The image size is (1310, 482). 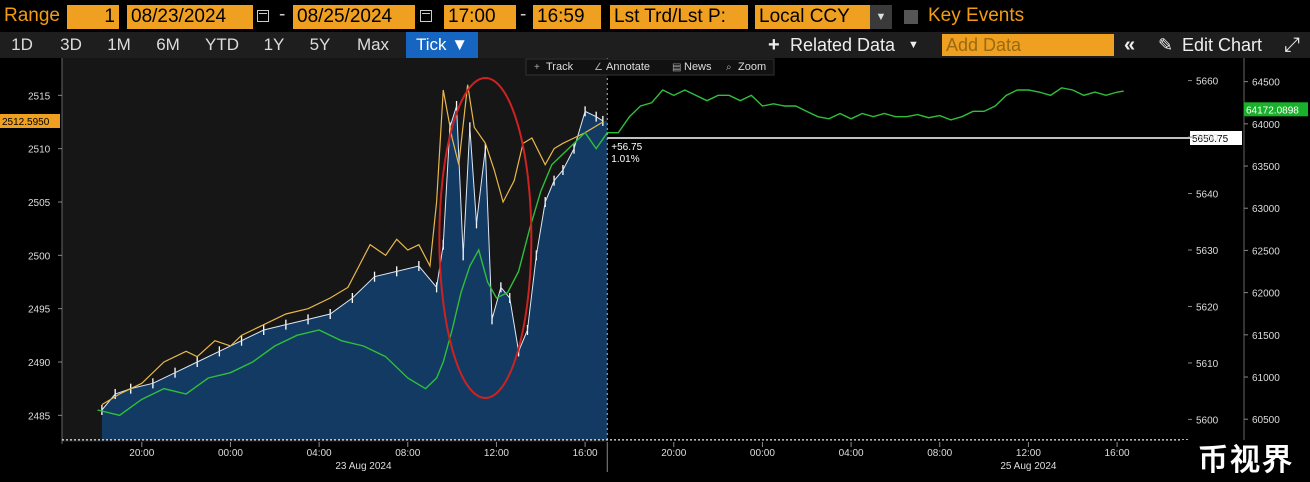 I want to click on currency-select: Local CCY, so click(x=812, y=17).